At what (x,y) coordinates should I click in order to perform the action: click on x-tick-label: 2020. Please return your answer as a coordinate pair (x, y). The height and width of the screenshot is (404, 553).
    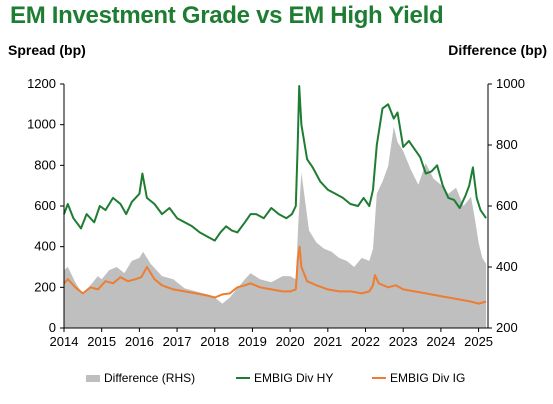
    Looking at the image, I should click on (290, 341).